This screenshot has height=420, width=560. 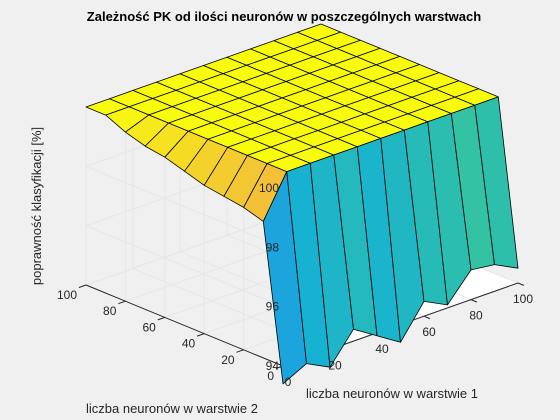 I want to click on y-tick-label: 20, so click(x=228, y=360).